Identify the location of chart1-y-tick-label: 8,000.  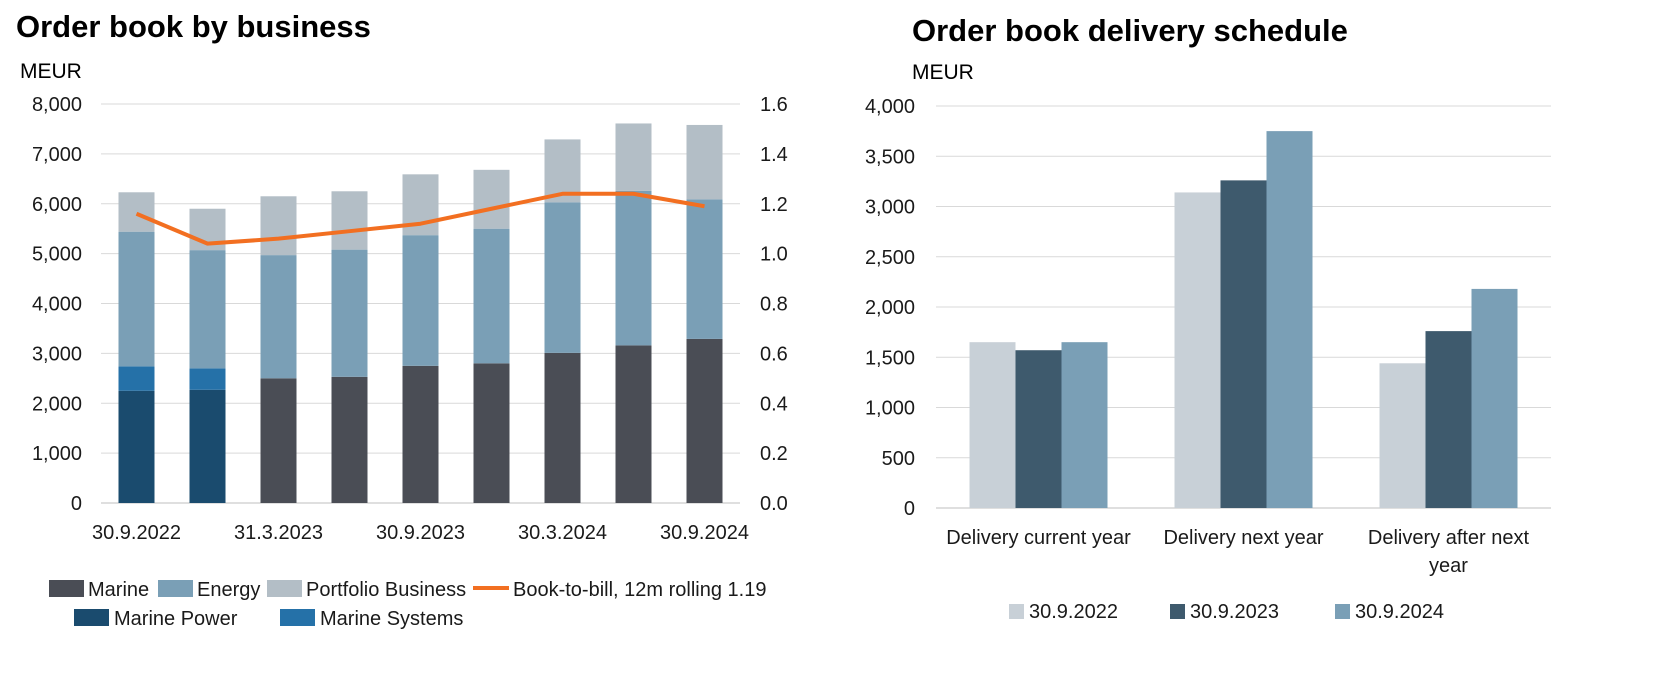
(57, 105).